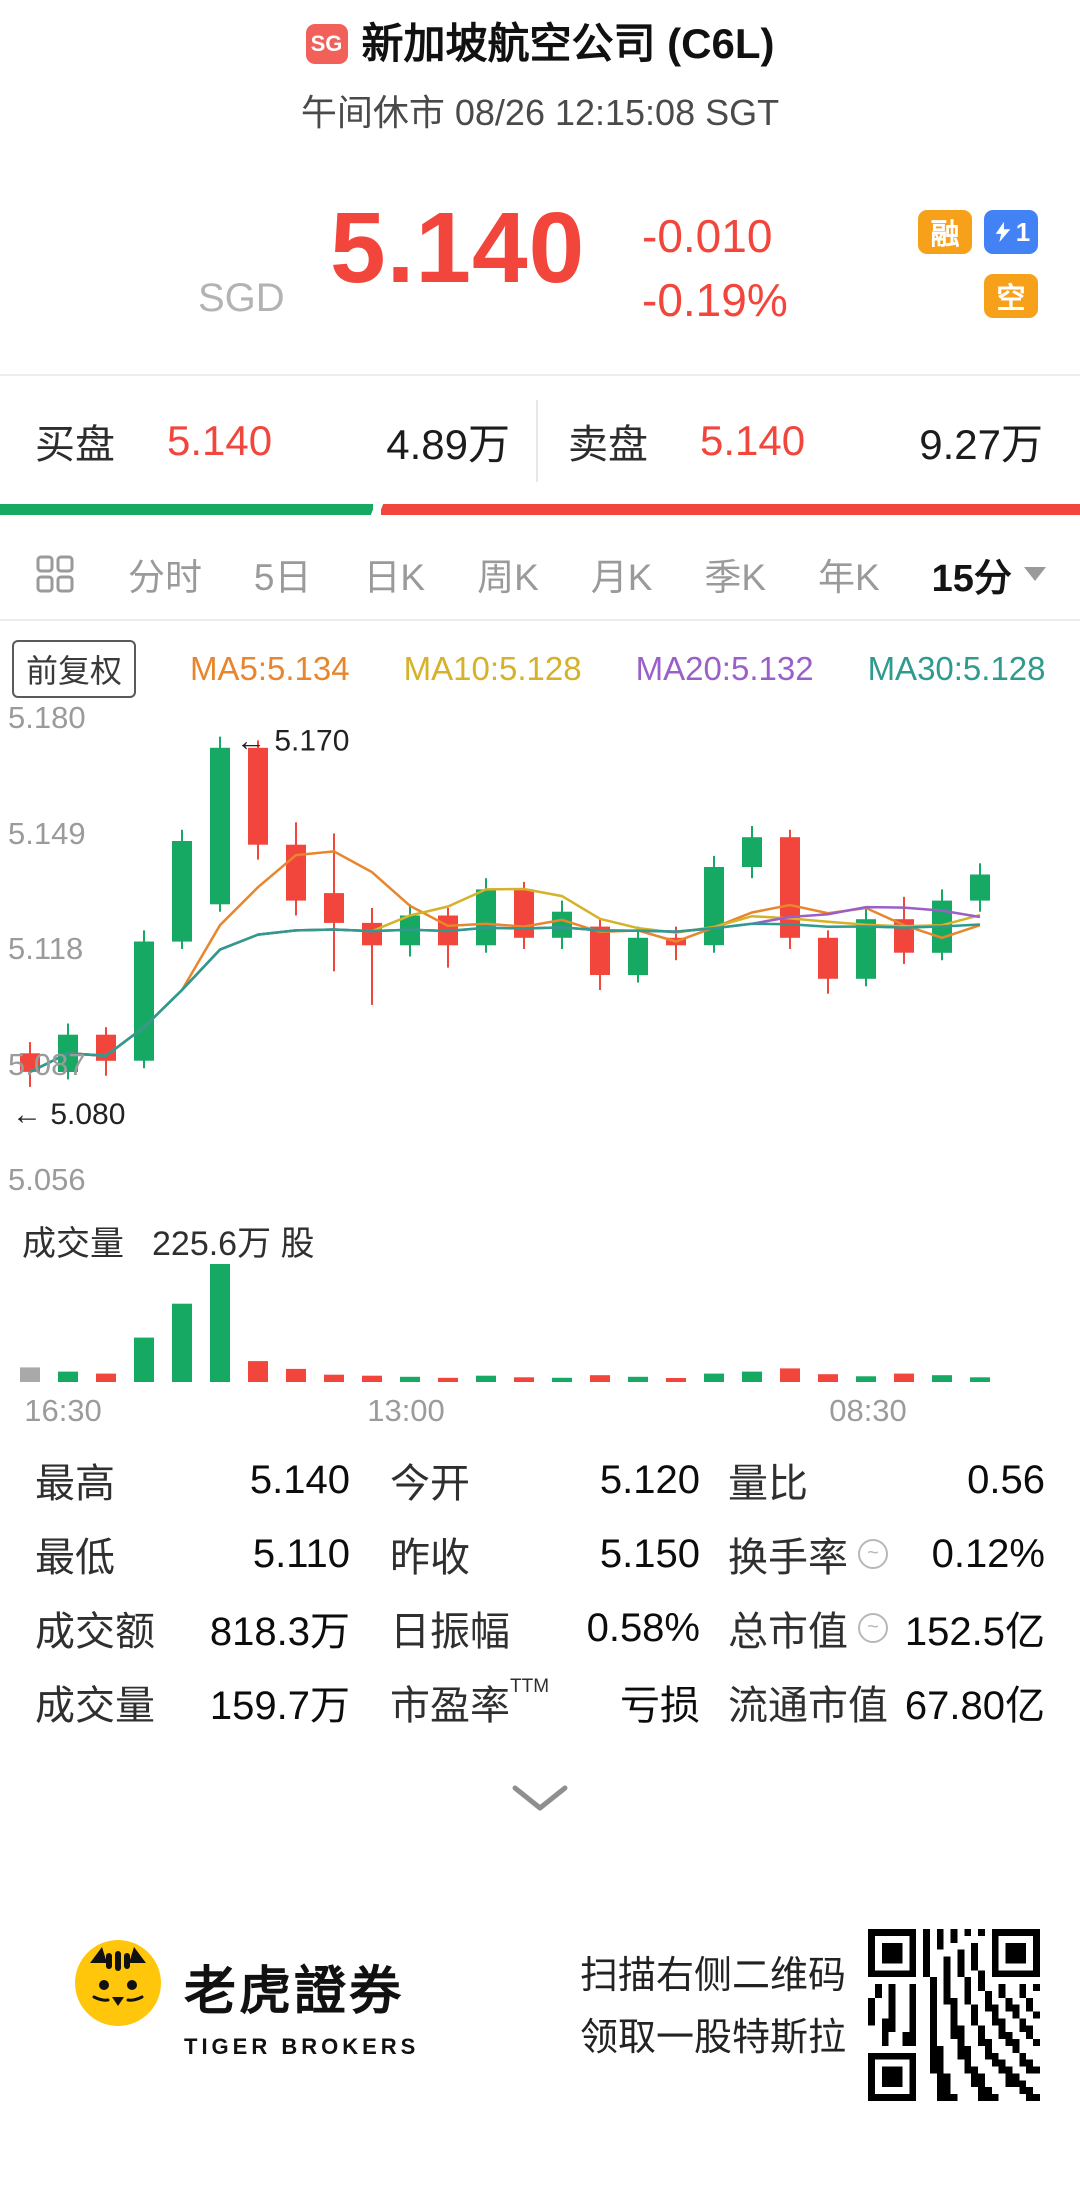 This screenshot has width=1080, height=2189. What do you see at coordinates (724, 668) in the screenshot?
I see `ma20-legend: MA20:5.132` at bounding box center [724, 668].